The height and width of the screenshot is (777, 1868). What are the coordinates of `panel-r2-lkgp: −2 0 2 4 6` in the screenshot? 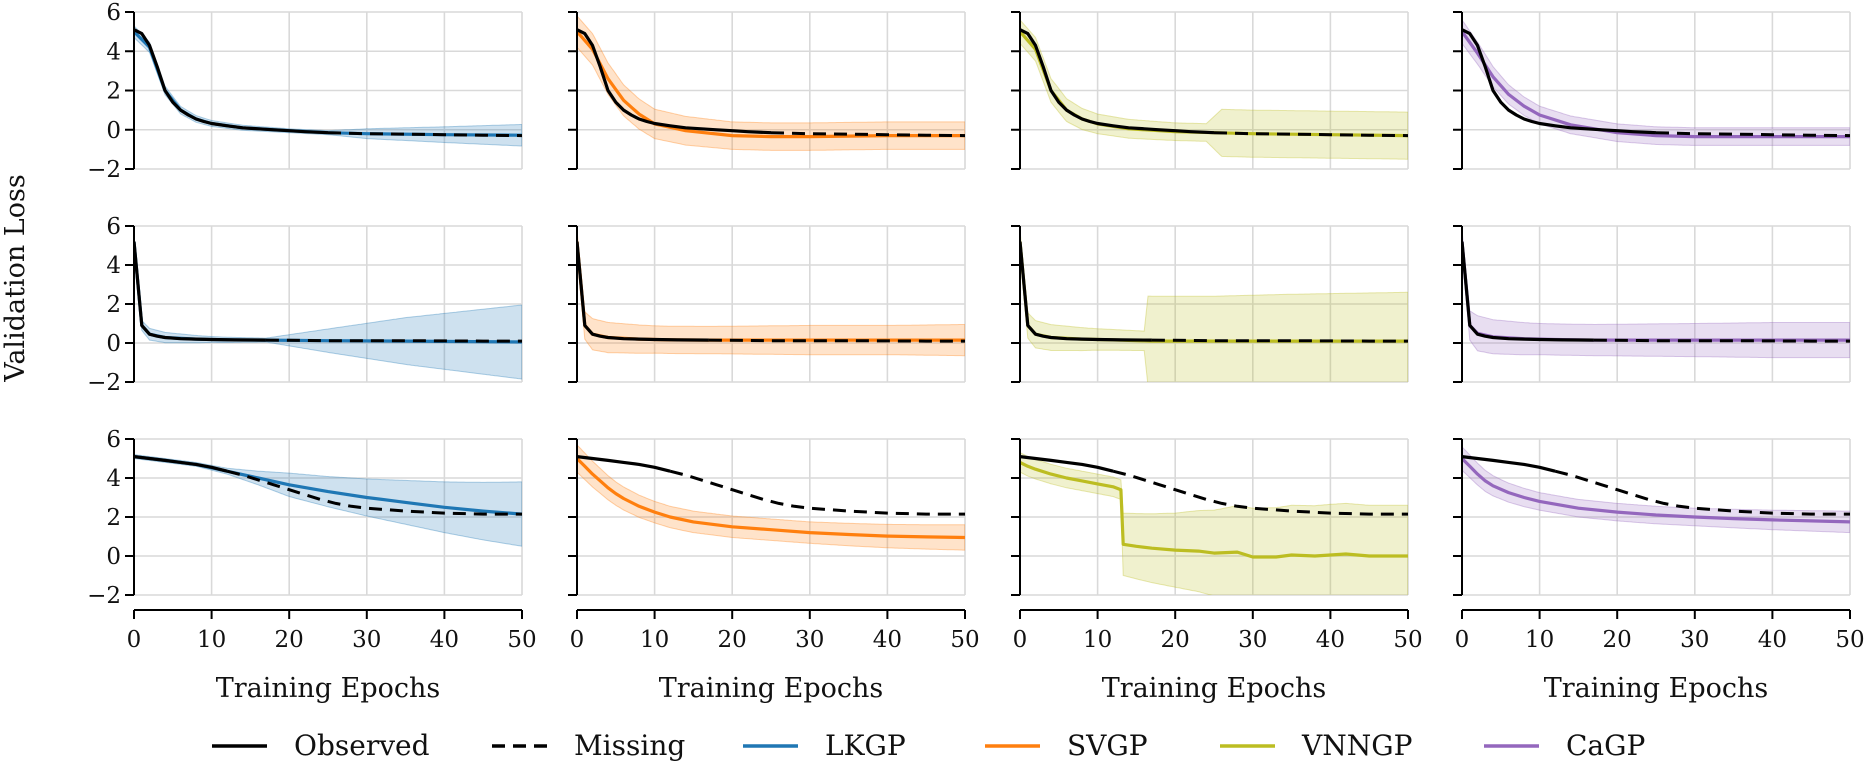 It's located at (305, 305).